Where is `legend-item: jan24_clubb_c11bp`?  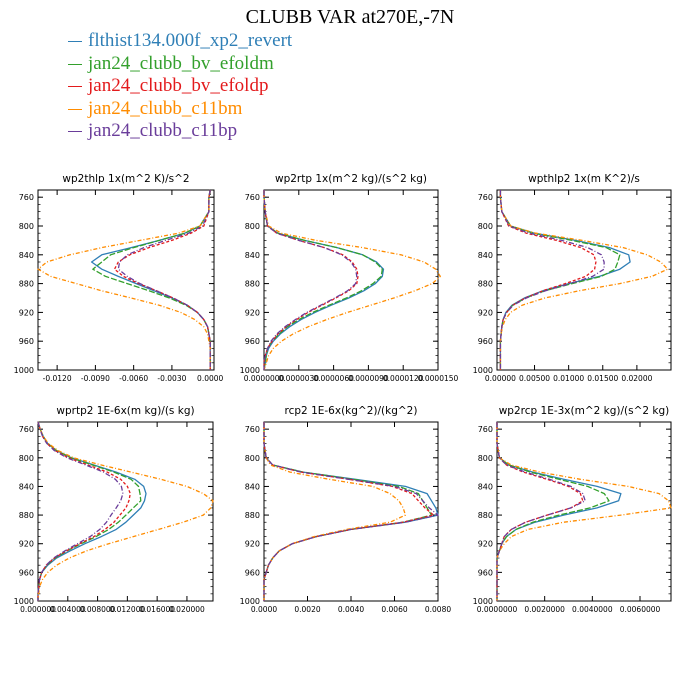
legend-item: jan24_clubb_c11bp is located at coordinates (180, 131).